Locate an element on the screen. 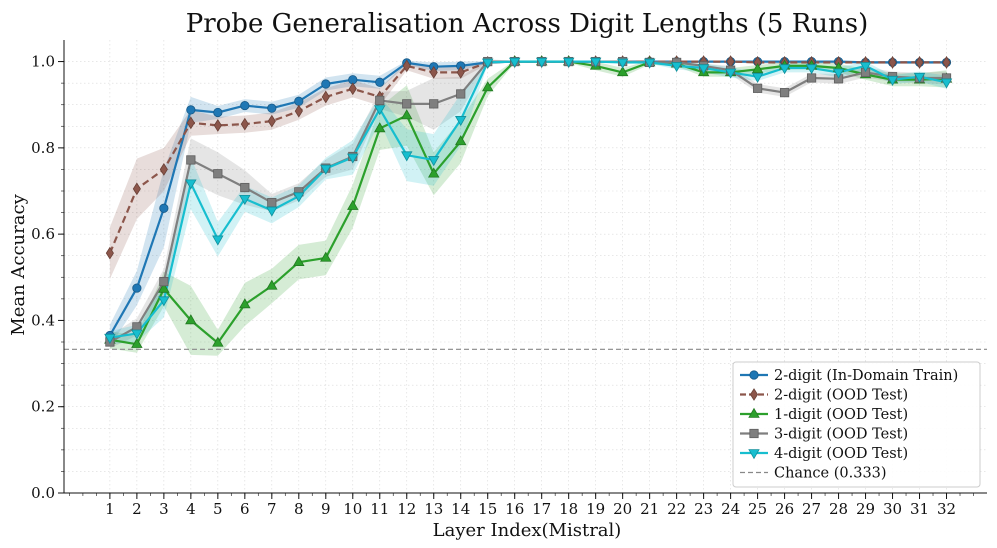 The image size is (997, 548). x-tick-label: 8 is located at coordinates (299, 509).